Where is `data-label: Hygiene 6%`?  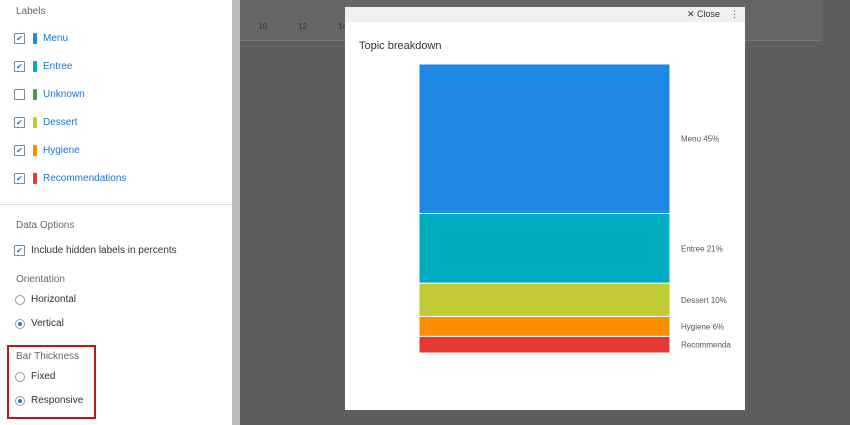
data-label: Hygiene 6% is located at coordinates (702, 326).